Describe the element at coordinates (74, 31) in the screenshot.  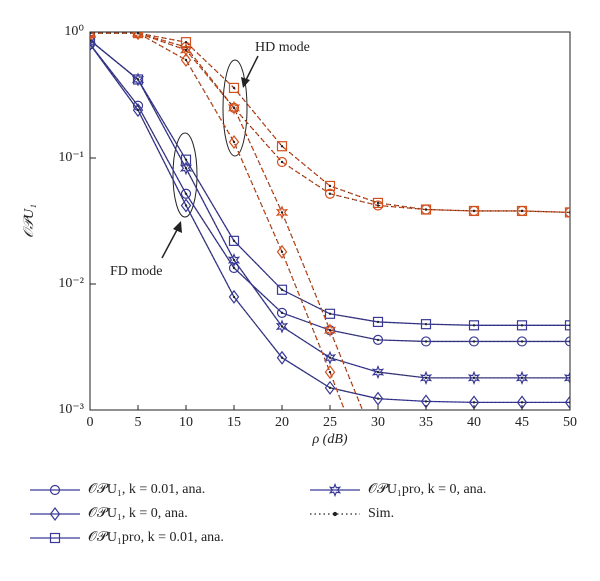
I see `y-tick-label: 10⁰` at that location.